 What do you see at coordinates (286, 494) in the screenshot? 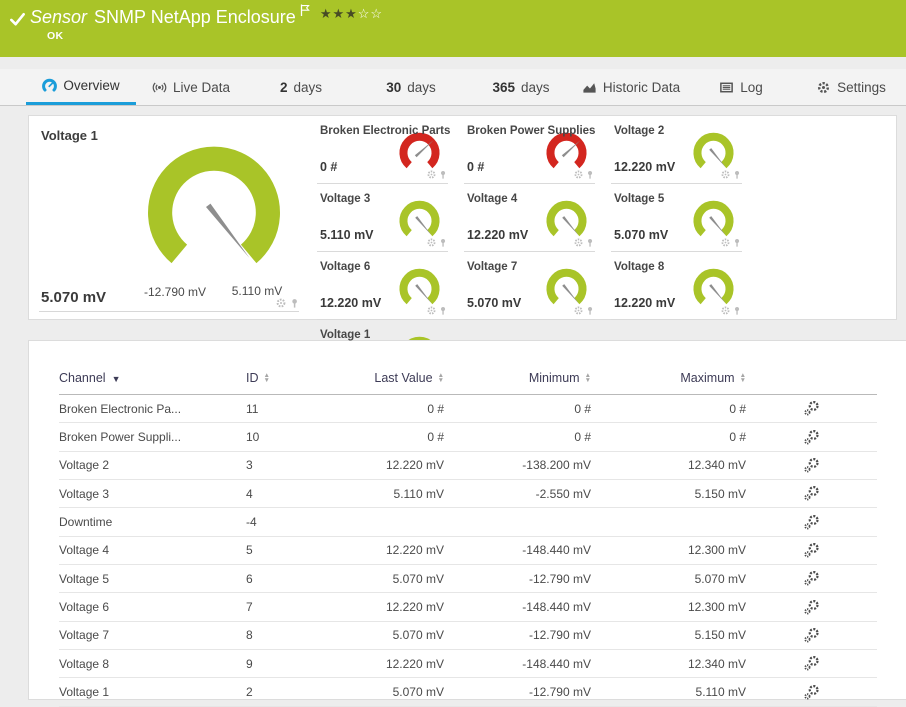
I see `cell-id: 4` at bounding box center [286, 494].